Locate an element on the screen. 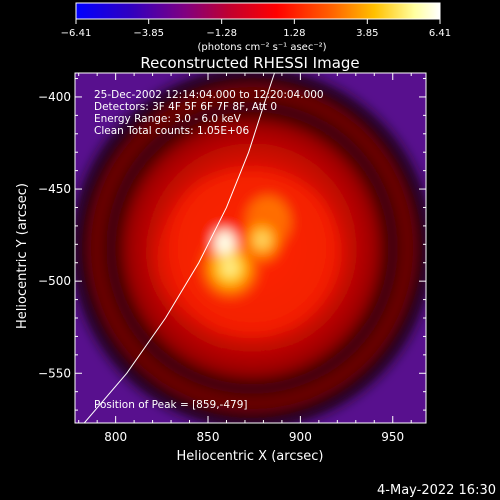 The height and width of the screenshot is (500, 500). colorbar-tick-label: 1.28 is located at coordinates (294, 33).